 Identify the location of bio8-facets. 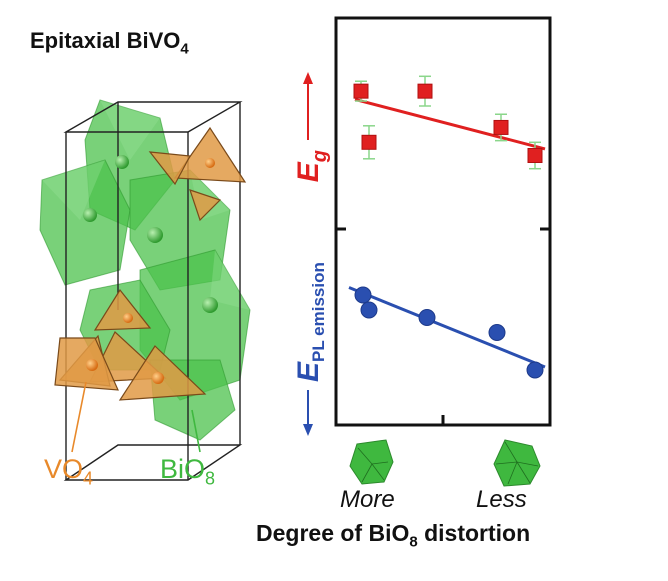
(146, 205).